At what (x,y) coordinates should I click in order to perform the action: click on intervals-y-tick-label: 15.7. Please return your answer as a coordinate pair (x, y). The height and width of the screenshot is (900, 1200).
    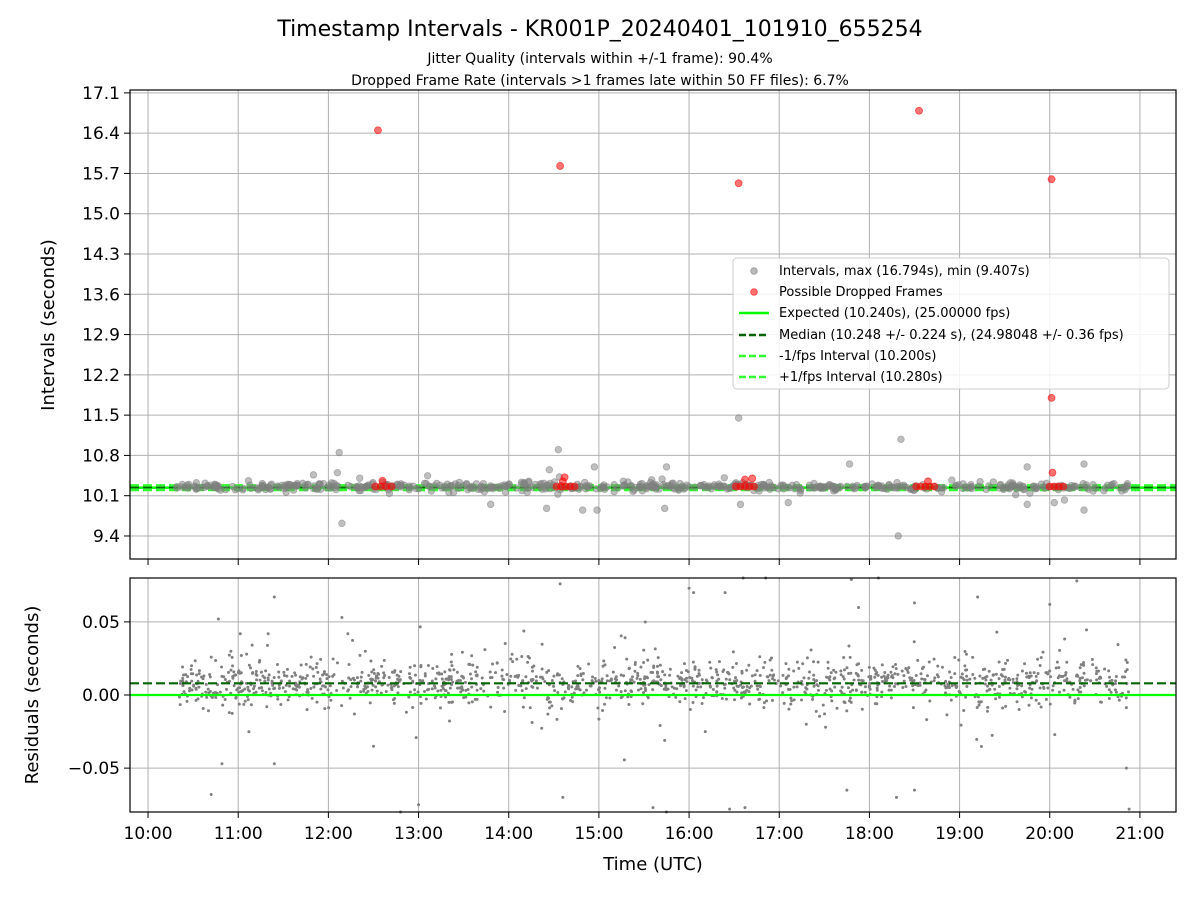
    Looking at the image, I should click on (101, 174).